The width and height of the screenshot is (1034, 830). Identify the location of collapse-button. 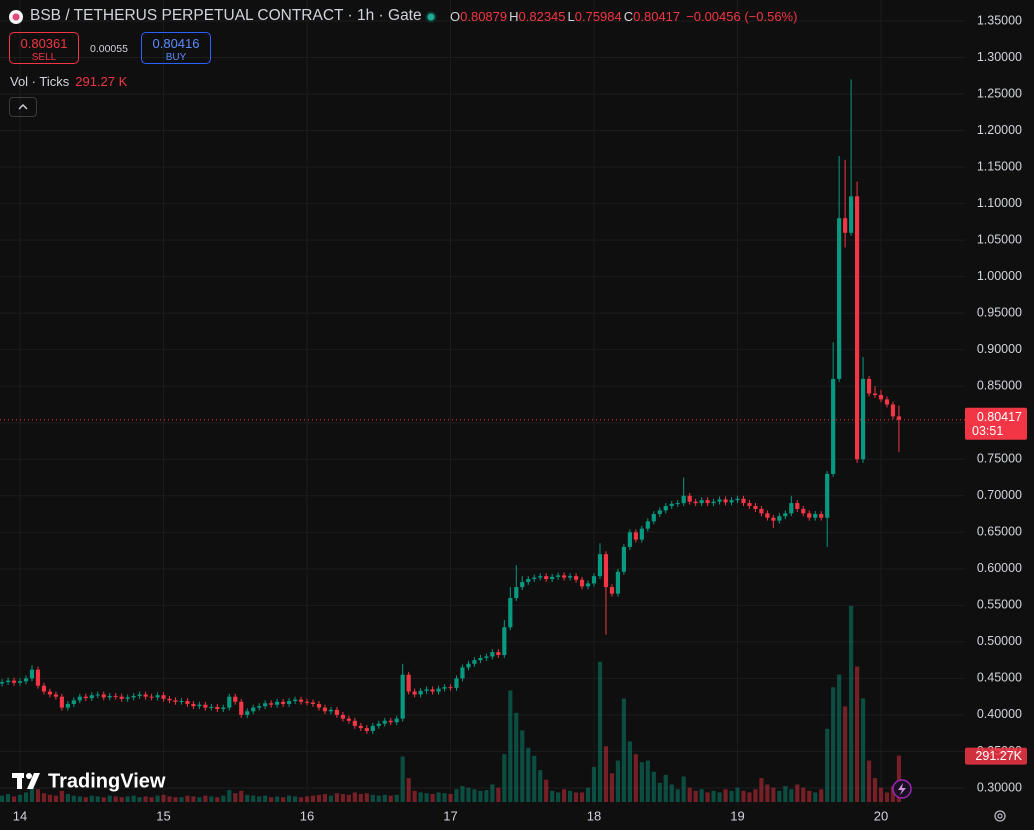
(23, 107).